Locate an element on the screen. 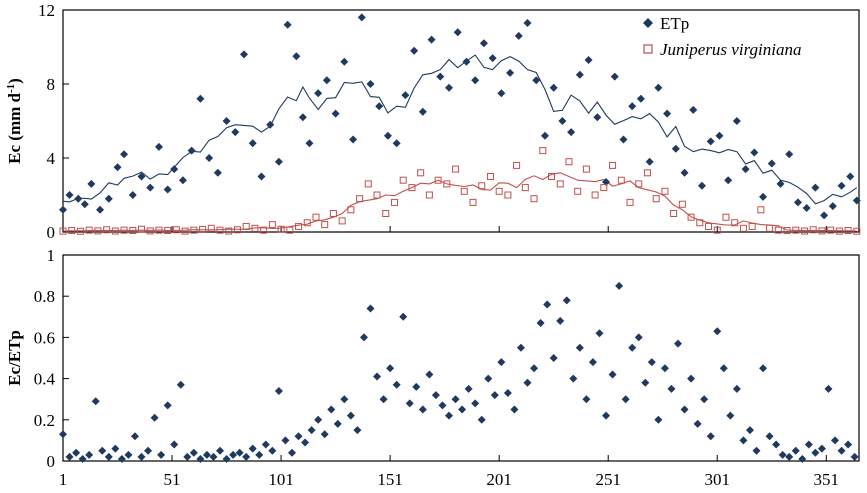 The width and height of the screenshot is (867, 493). y-tick-label: 12 is located at coordinates (46, 10).